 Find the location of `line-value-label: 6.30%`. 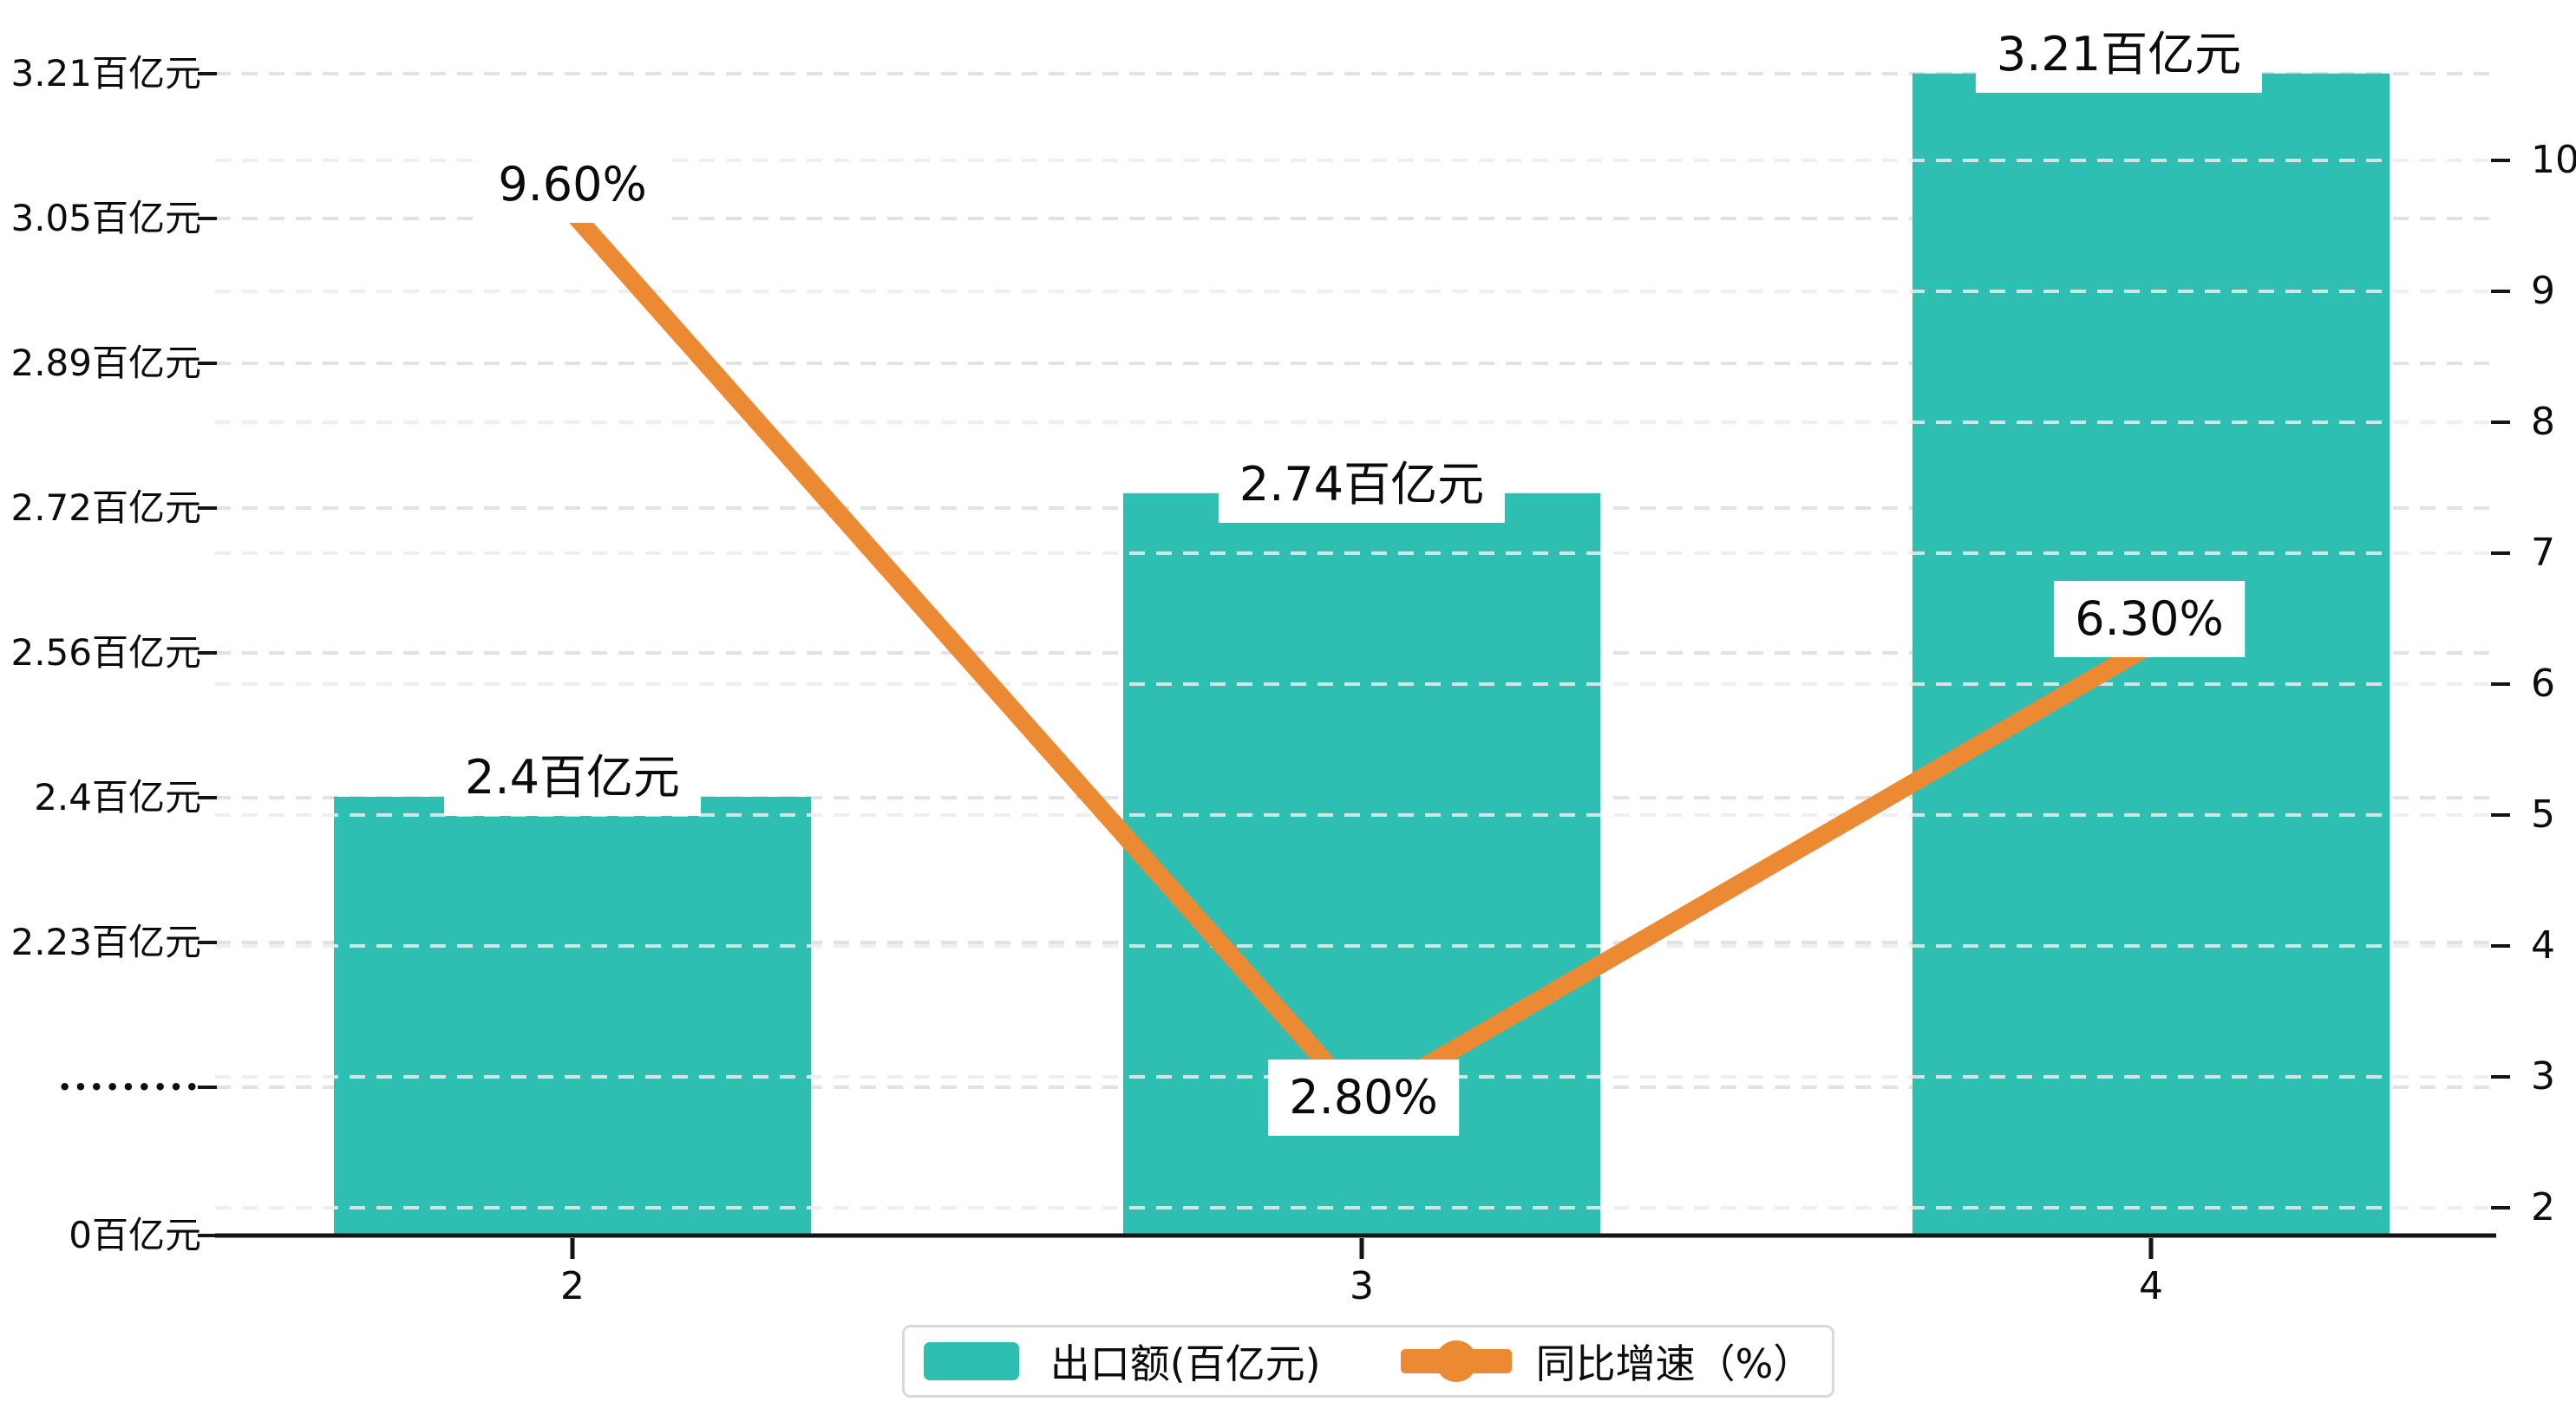

line-value-label: 6.30% is located at coordinates (2149, 618).